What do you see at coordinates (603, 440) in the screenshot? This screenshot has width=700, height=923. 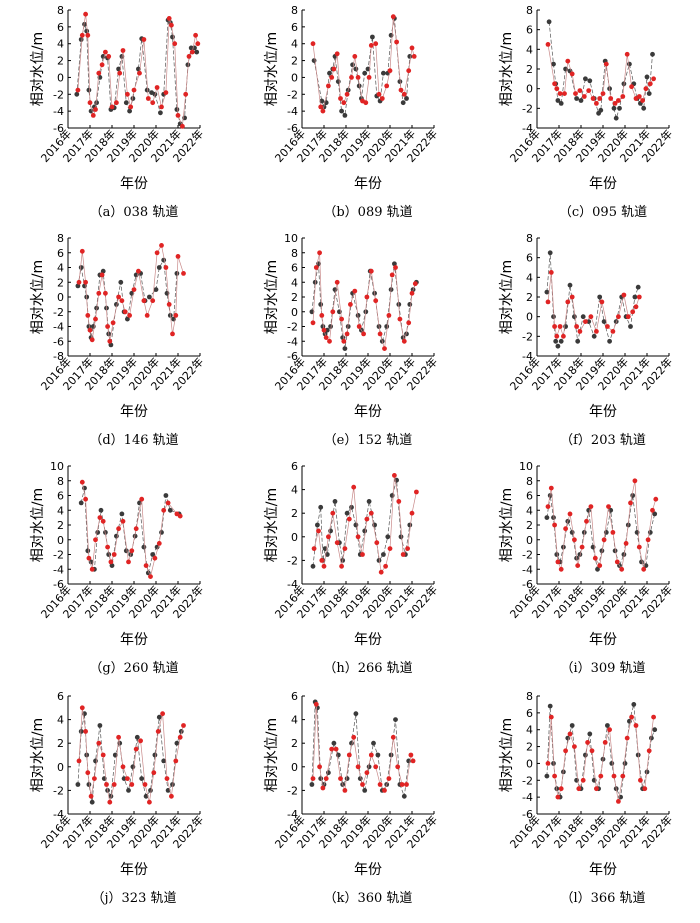 I see `panel-caption: （f）203 轨道` at bounding box center [603, 440].